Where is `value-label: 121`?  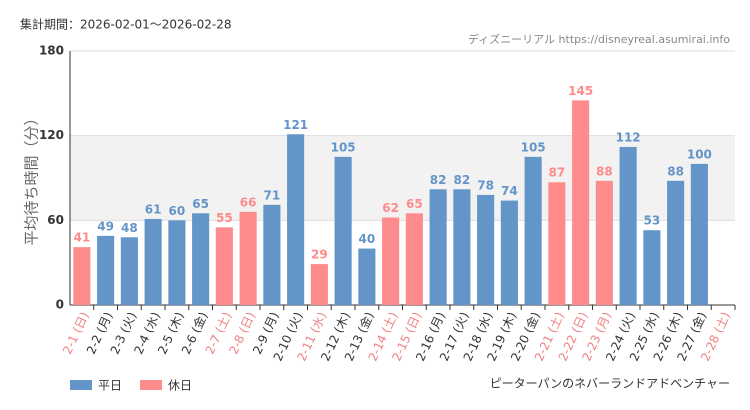
value-label: 121 is located at coordinates (295, 125).